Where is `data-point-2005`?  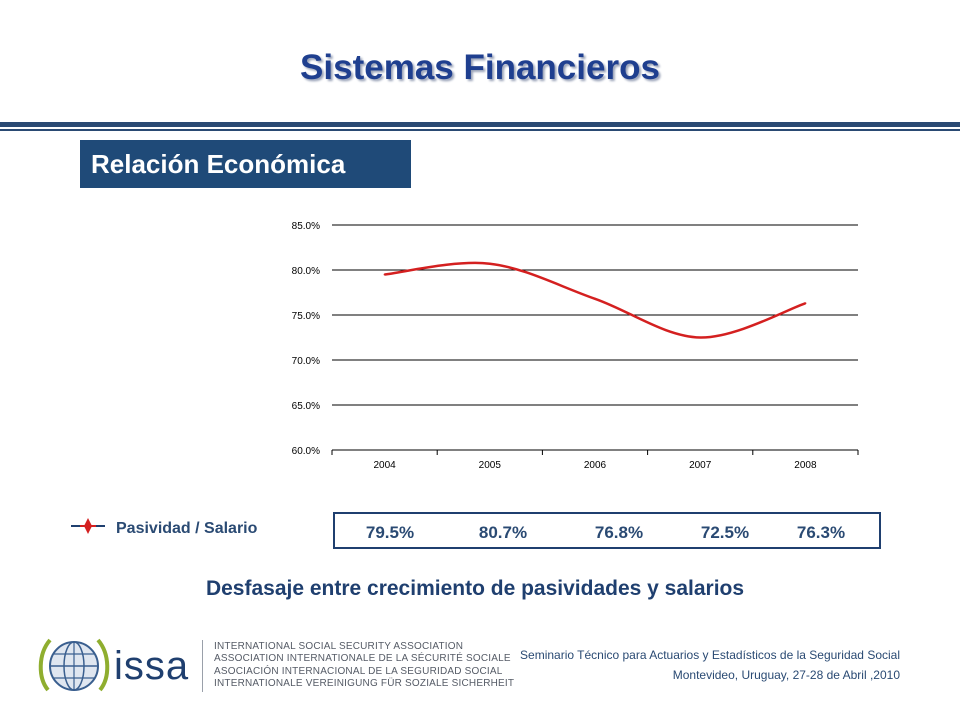
data-point-2005 is located at coordinates (489, 263).